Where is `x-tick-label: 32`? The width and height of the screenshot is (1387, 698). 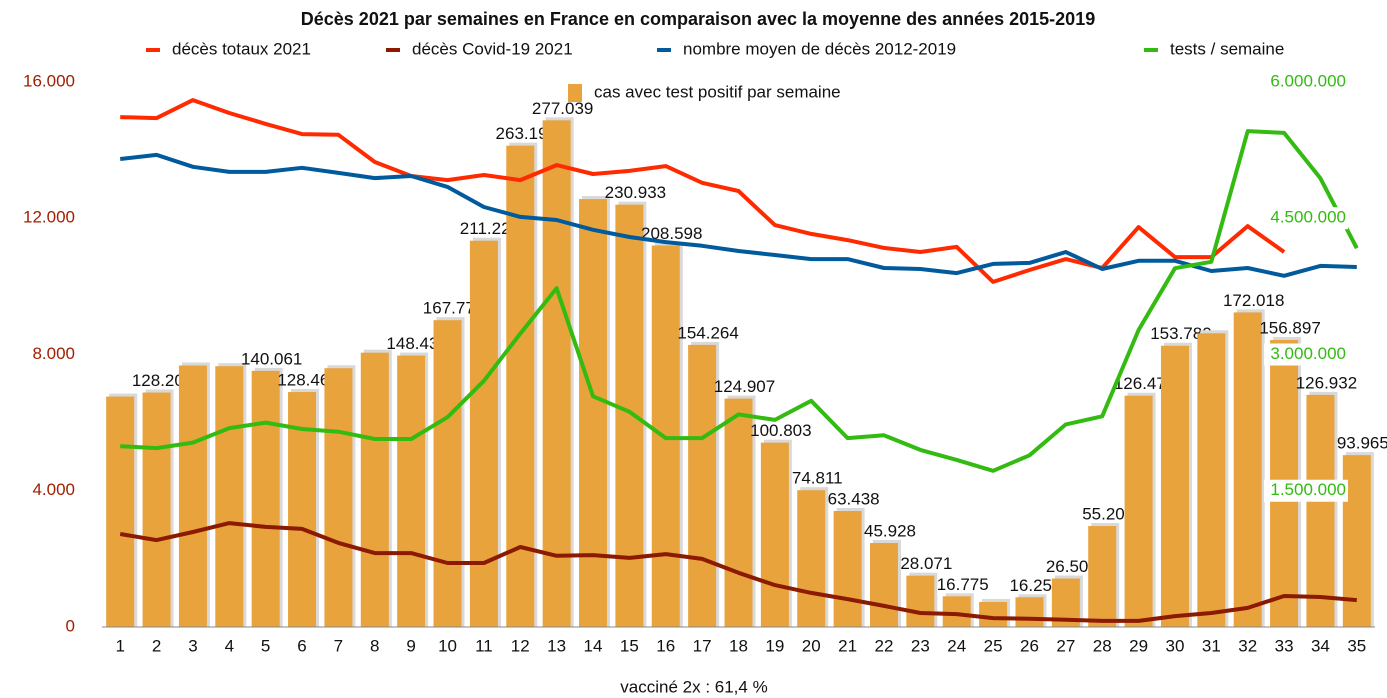
x-tick-label: 32 is located at coordinates (1247, 645).